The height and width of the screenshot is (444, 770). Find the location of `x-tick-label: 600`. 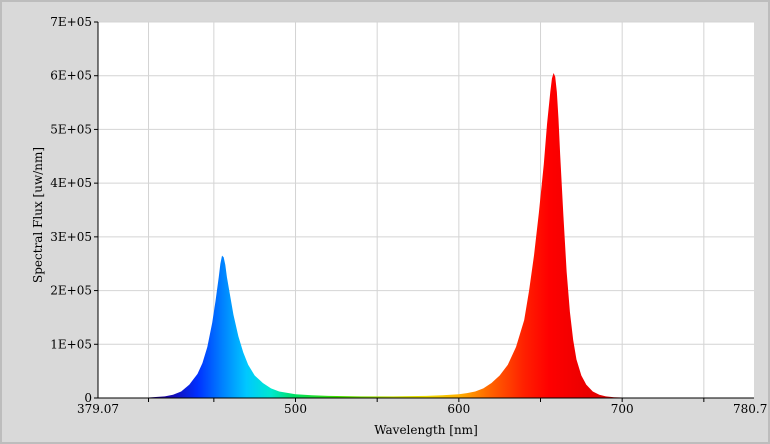

x-tick-label: 600 is located at coordinates (458, 409).